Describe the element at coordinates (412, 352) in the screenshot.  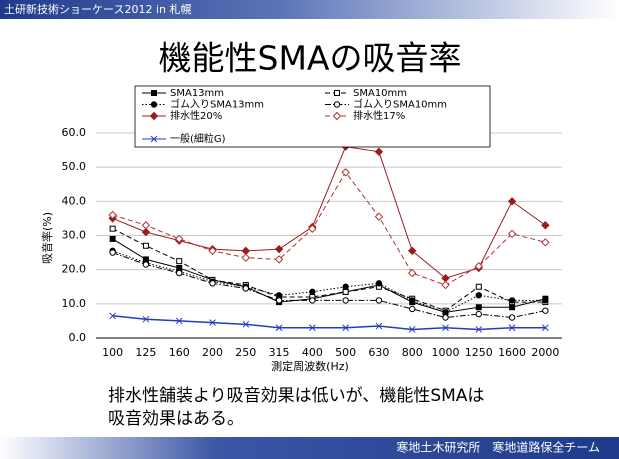
I see `x-tick-label: 800` at that location.